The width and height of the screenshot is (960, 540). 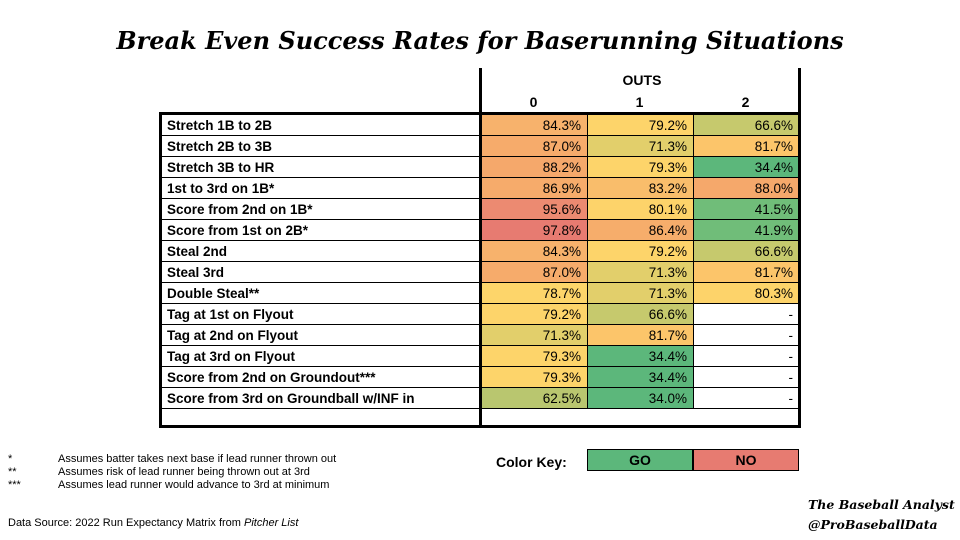 What do you see at coordinates (321, 356) in the screenshot?
I see `row-label: Tag at 3rd on Flyout` at bounding box center [321, 356].